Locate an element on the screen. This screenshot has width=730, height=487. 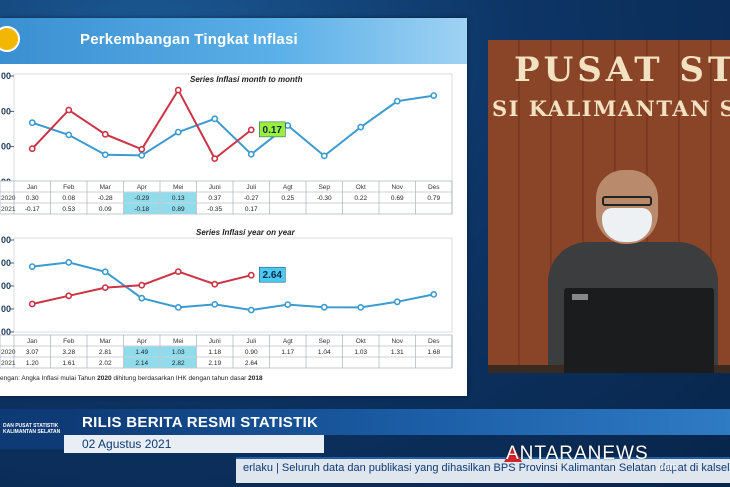
wall-sign-line2: SI KALIMANTAN S is located at coordinates (611, 108).